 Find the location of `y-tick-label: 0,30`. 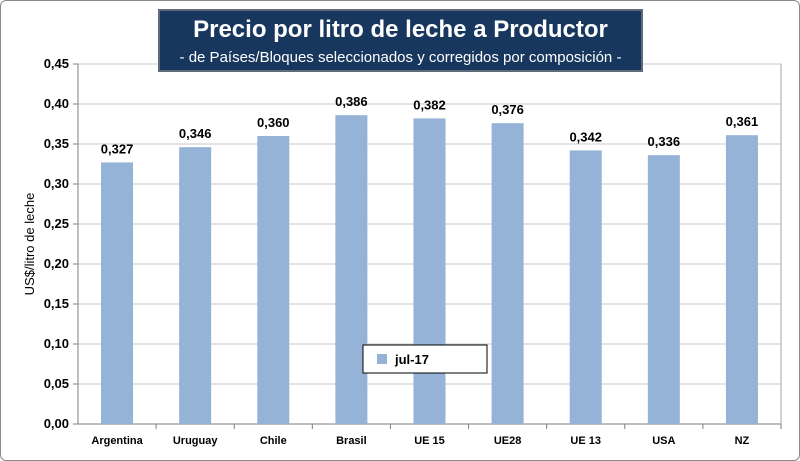

y-tick-label: 0,30 is located at coordinates (56, 183).